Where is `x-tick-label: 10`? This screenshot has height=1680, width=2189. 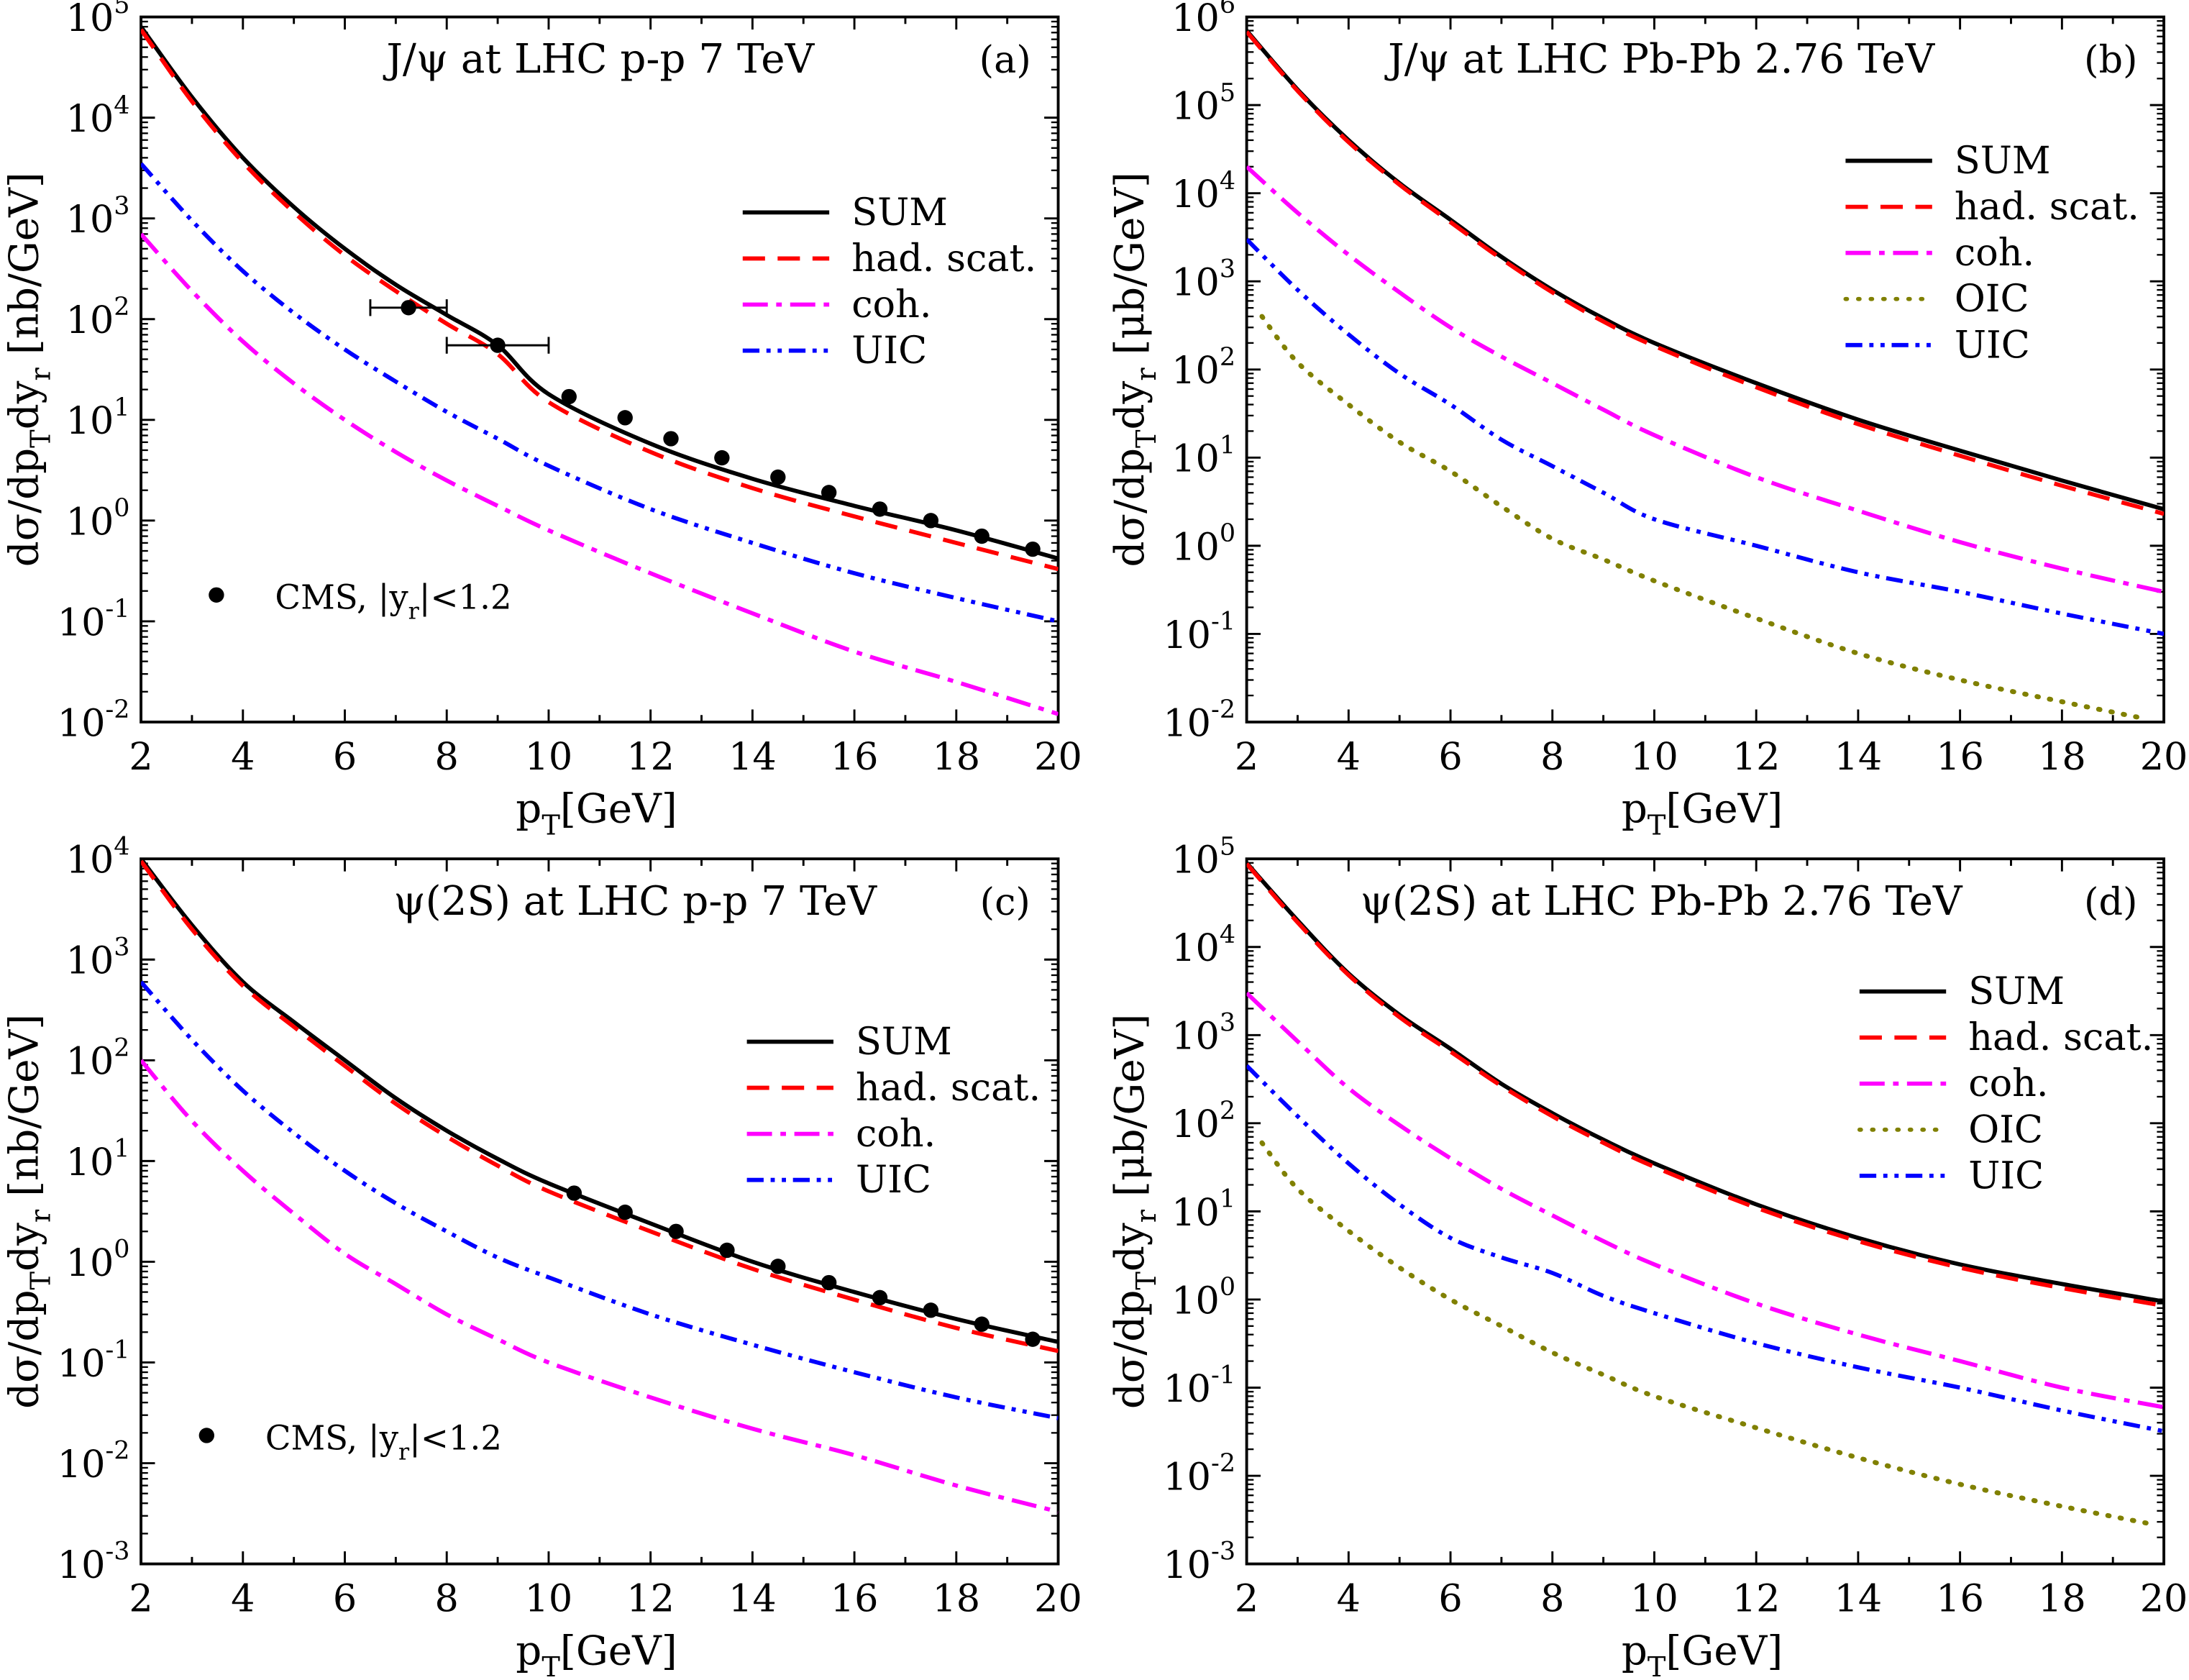 x-tick-label: 10 is located at coordinates (1654, 1599).